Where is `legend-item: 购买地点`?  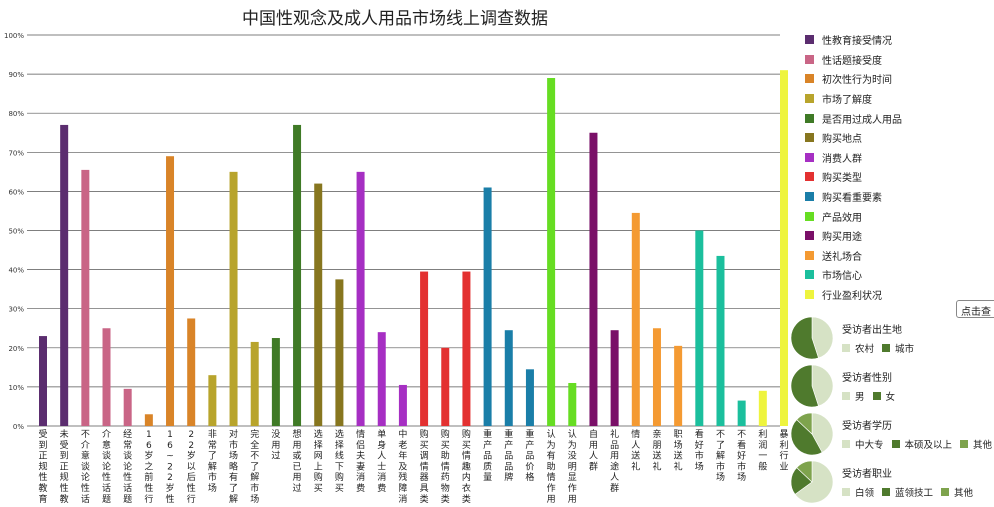
legend-item: 购买地点 is located at coordinates (890, 138).